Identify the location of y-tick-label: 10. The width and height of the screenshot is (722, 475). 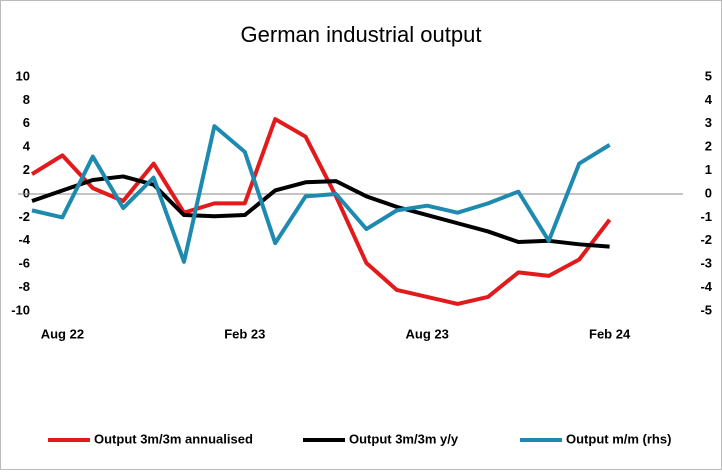
(23, 75).